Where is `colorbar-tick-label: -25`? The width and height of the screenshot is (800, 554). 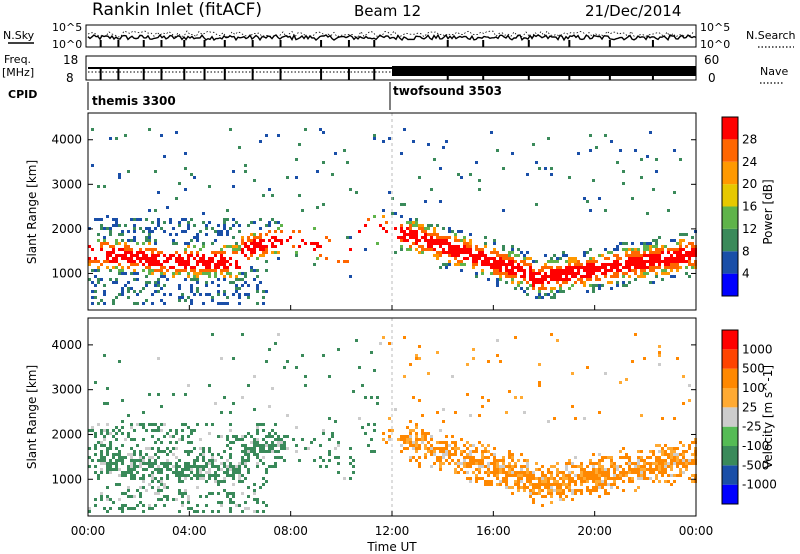 colorbar-tick-label: -25 is located at coordinates (752, 427).